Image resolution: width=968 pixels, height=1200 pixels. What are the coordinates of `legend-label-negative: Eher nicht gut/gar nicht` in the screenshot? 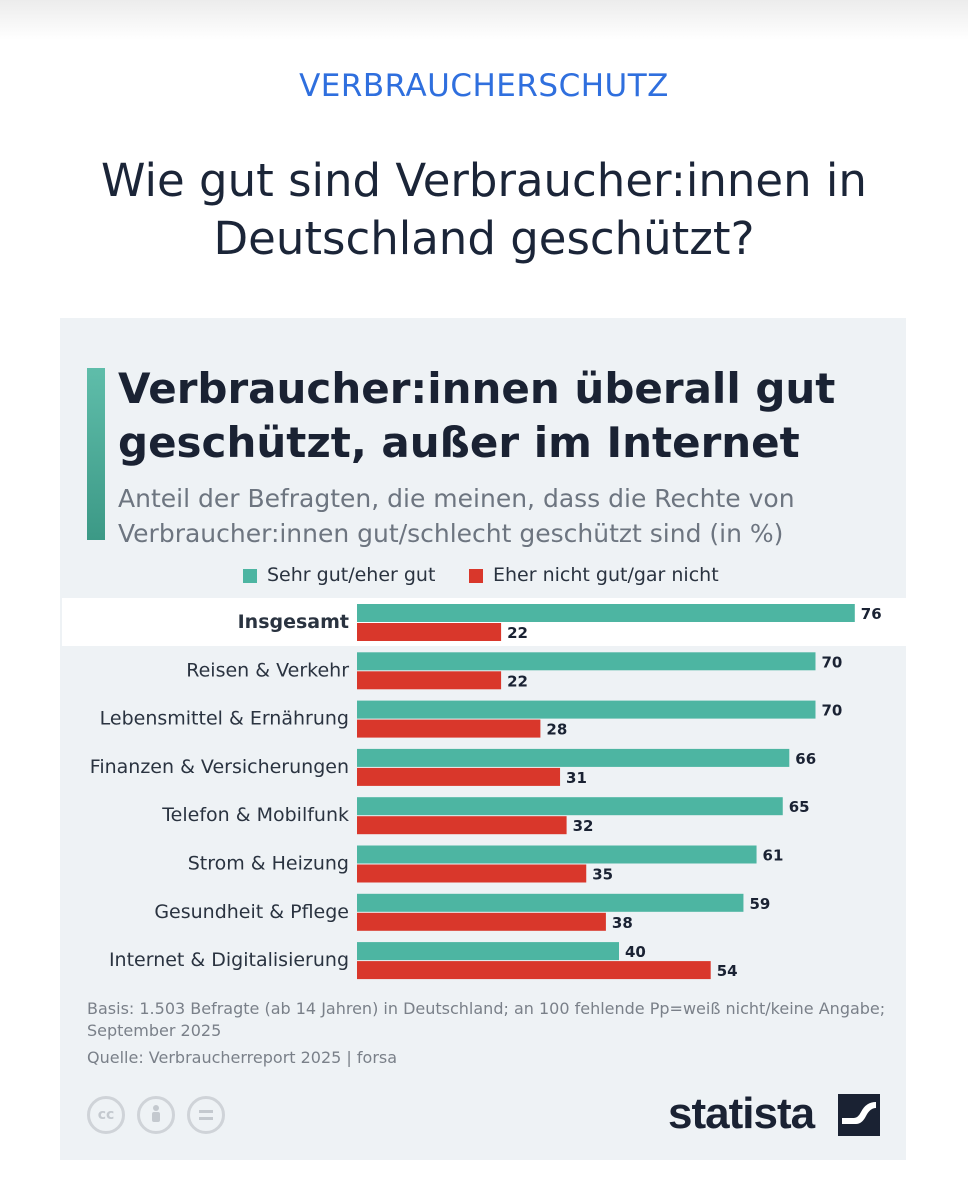 It's located at (606, 575).